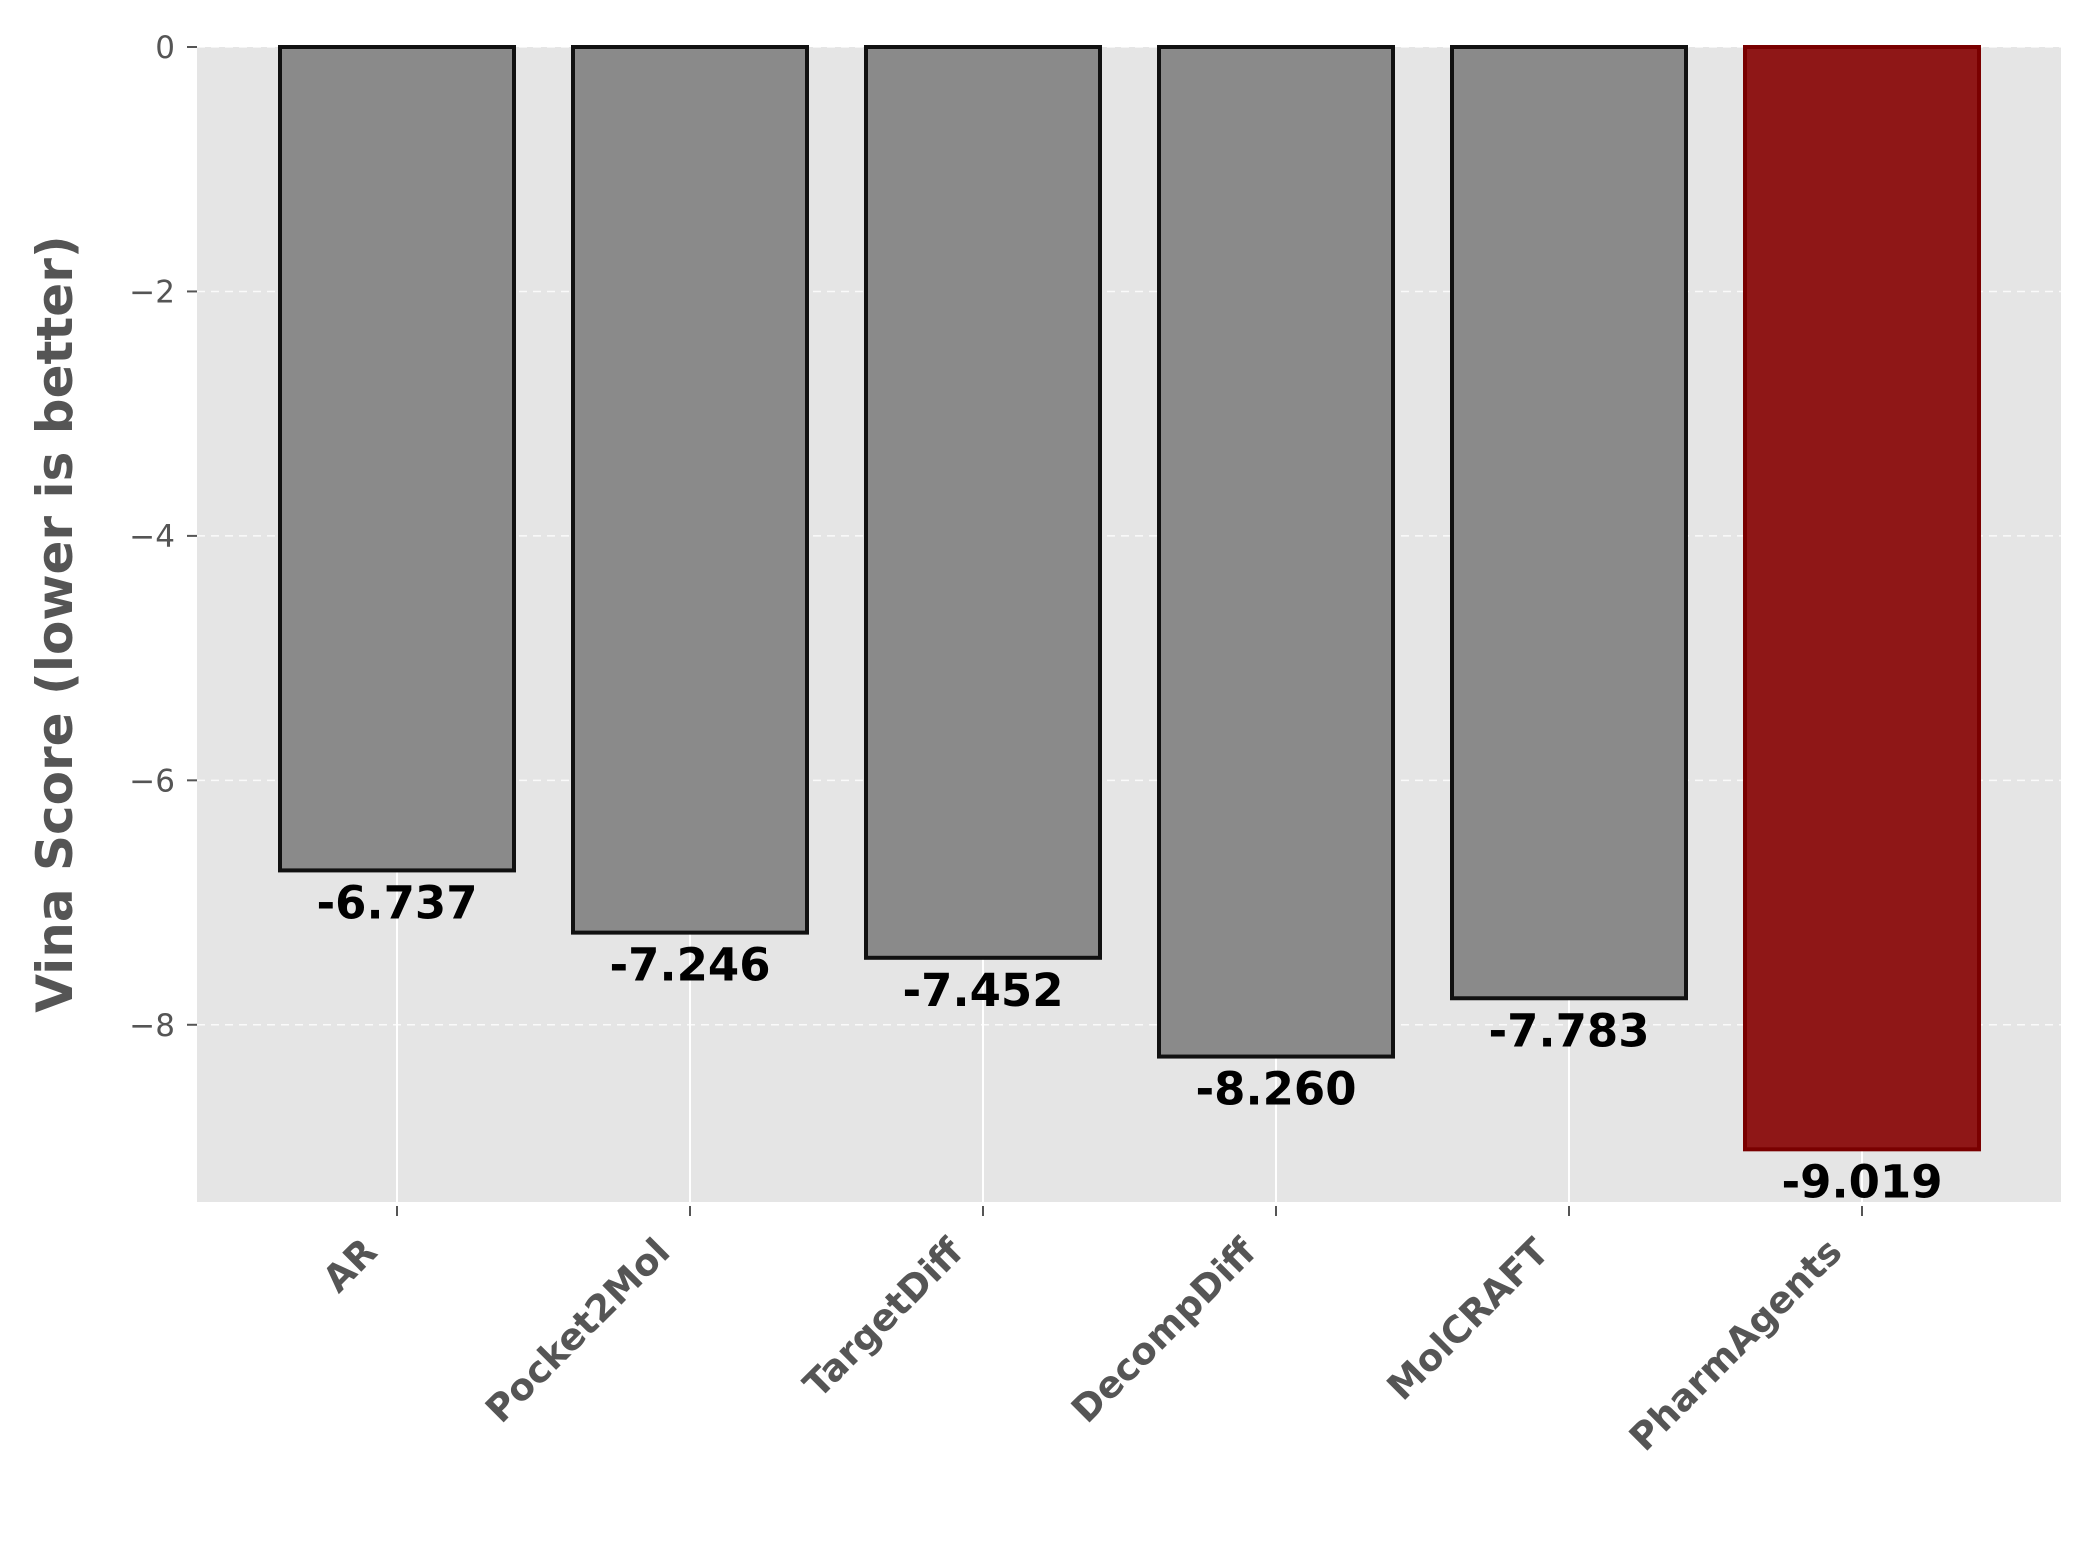 This screenshot has width=2084, height=1563. What do you see at coordinates (1862, 598) in the screenshot?
I see `bar-pharmagents` at bounding box center [1862, 598].